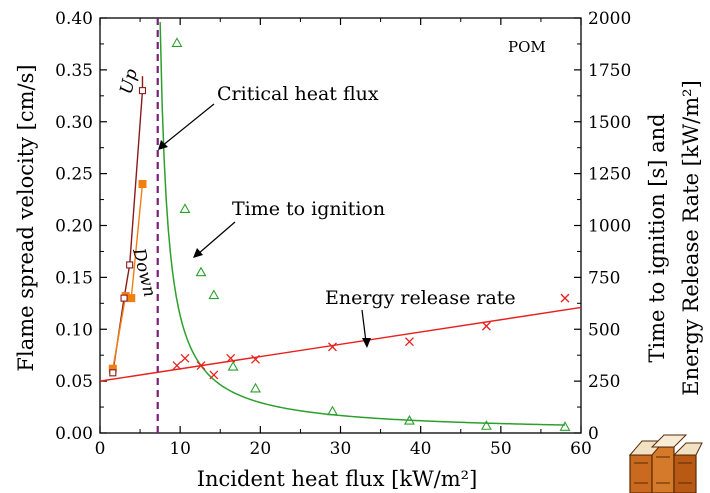 The height and width of the screenshot is (493, 710). I want to click on energy-release-fit-line, so click(340, 344).